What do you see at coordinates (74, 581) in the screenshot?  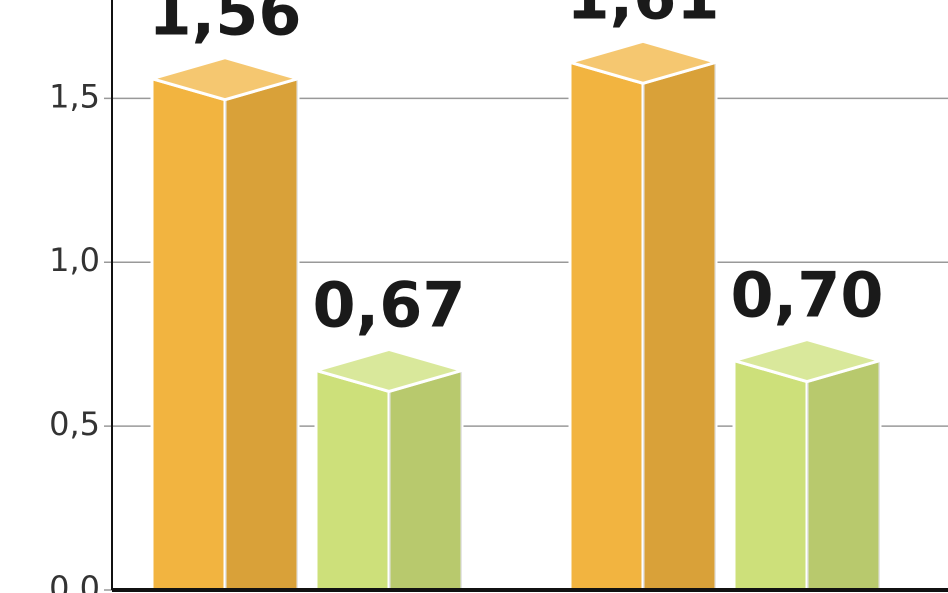 I see `y-tick-label: 0,0` at bounding box center [74, 581].